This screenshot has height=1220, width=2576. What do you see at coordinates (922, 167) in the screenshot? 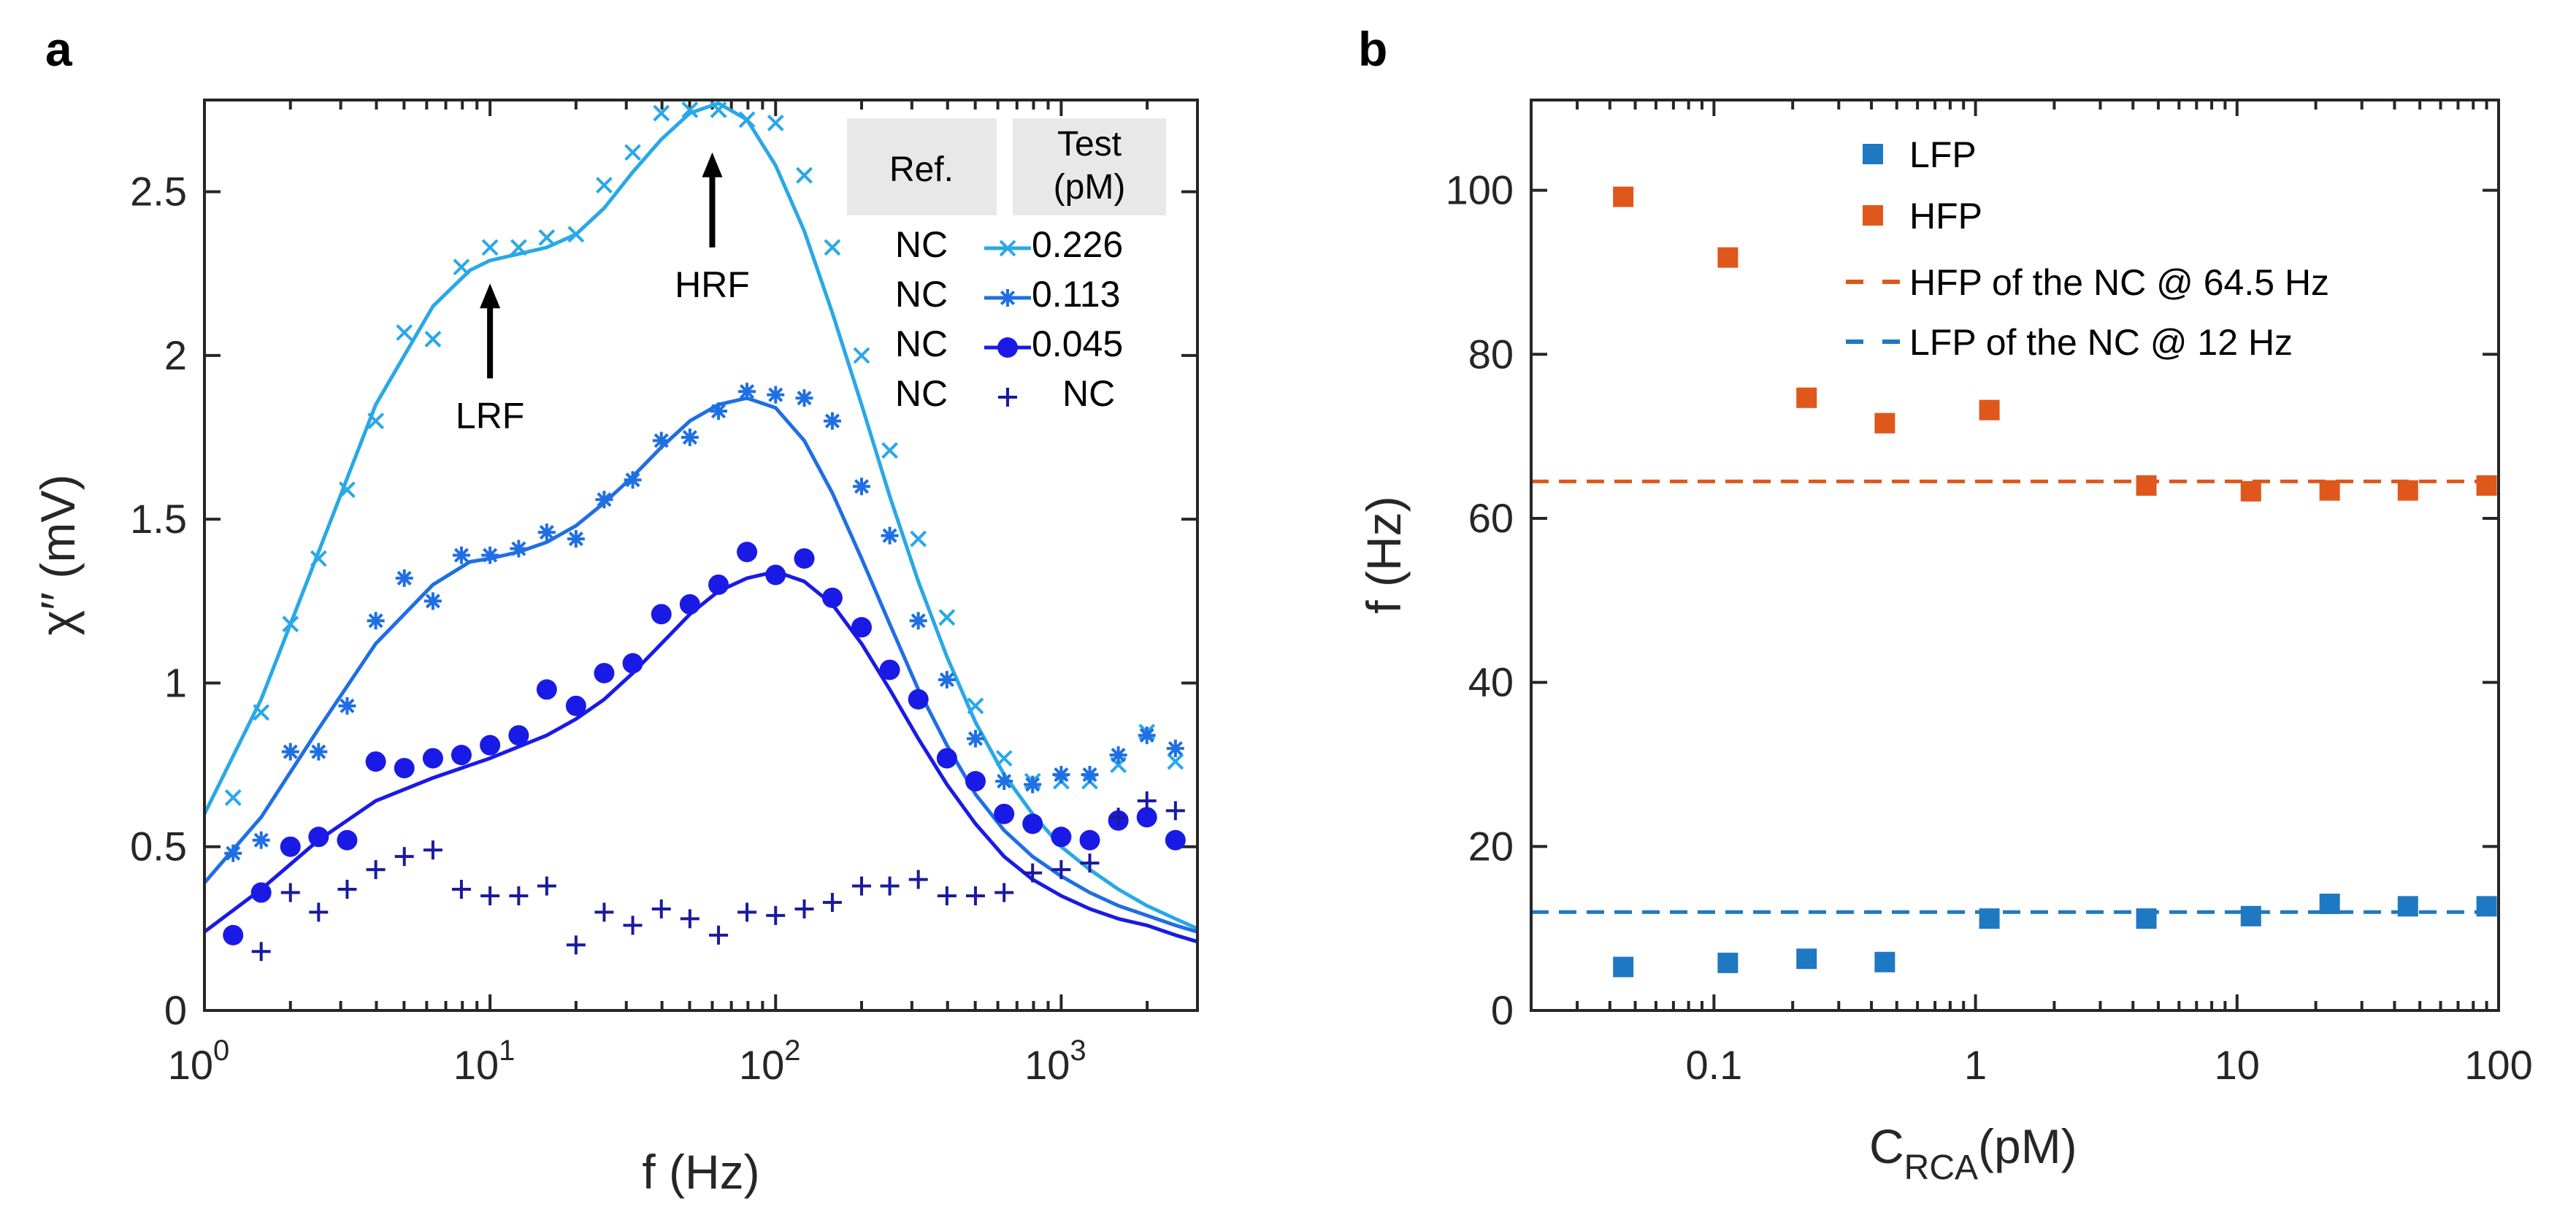
I see `legend-header-ref-cell` at bounding box center [922, 167].